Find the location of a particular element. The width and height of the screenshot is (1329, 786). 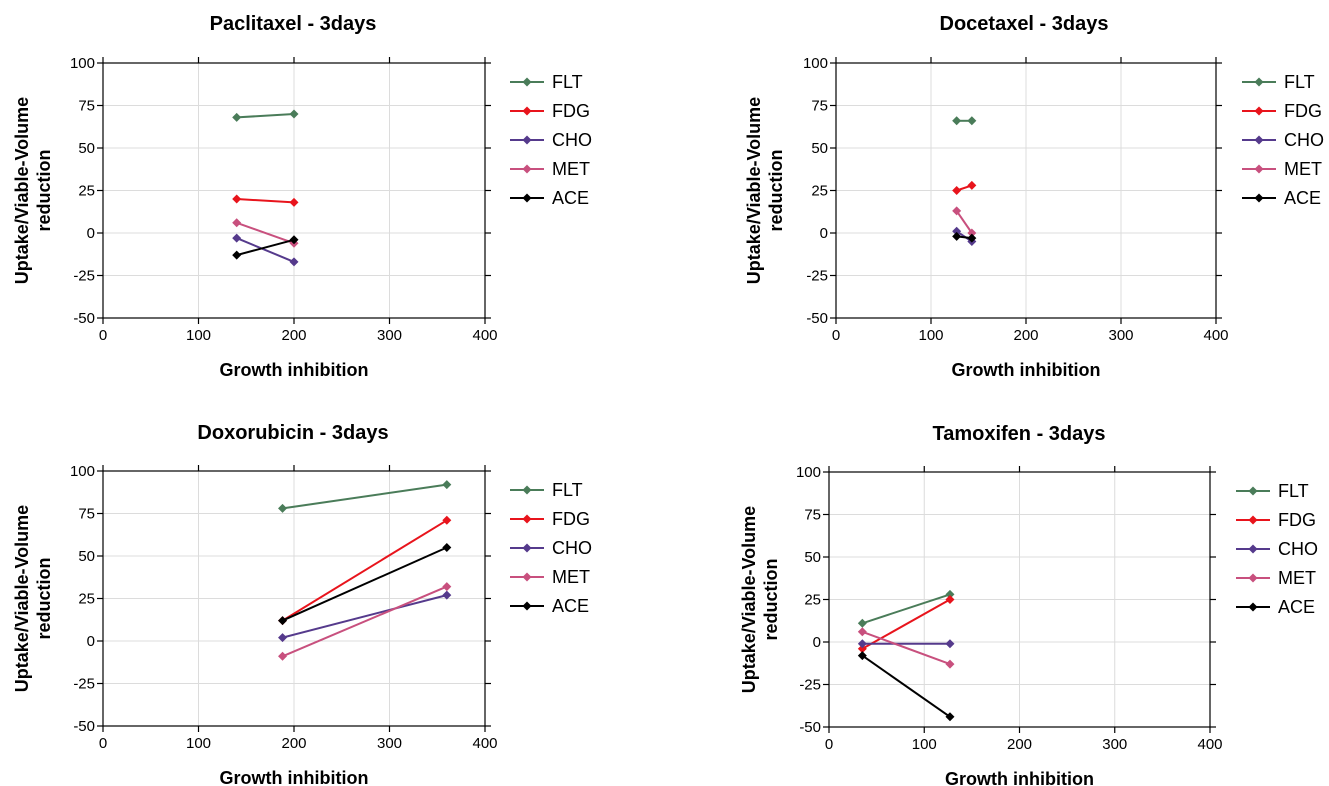

chart-title: Paclitaxel - 3days is located at coordinates (293, 24).